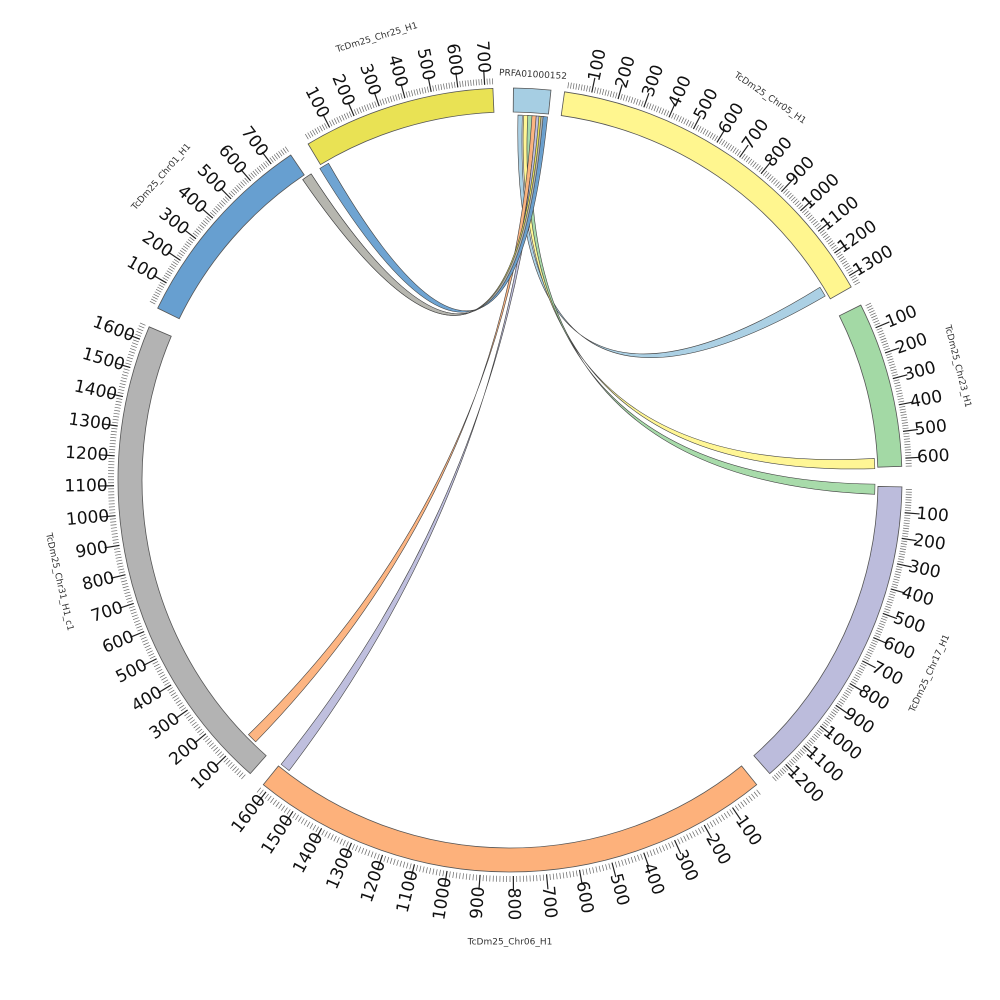 The image size is (1000, 1000). Describe the element at coordinates (533, 75) in the screenshot. I see `chromosome-label: PRFA01000152` at that location.